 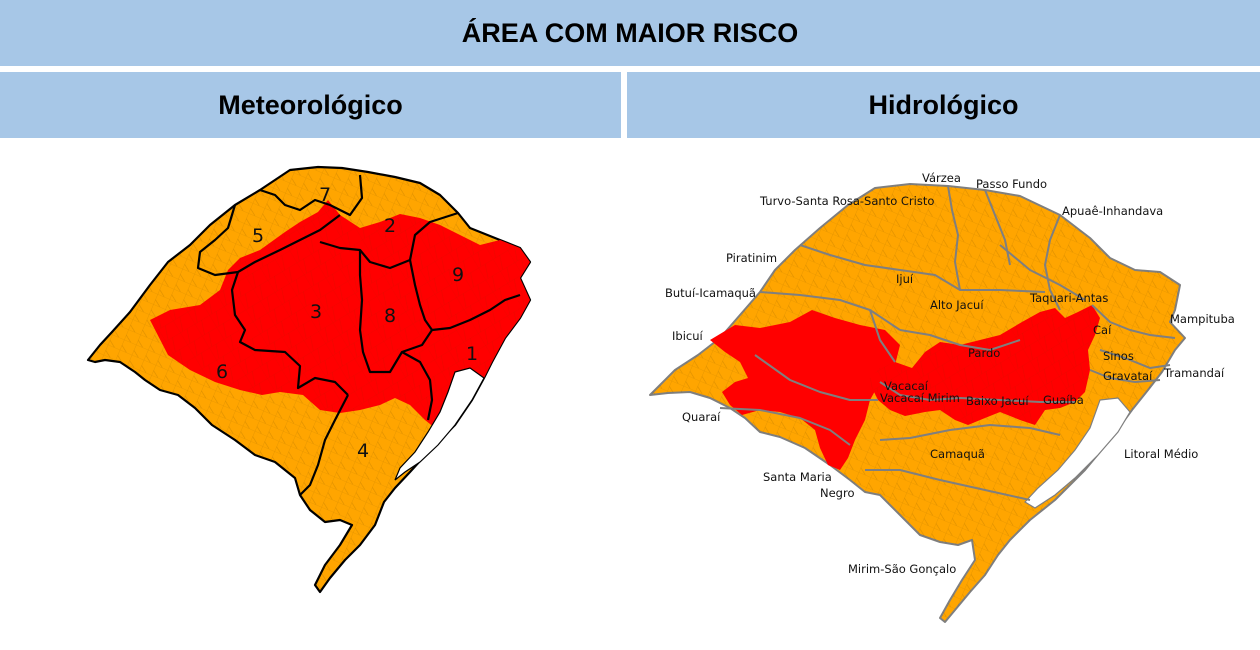 I want to click on region-4-label: 4, so click(x=363, y=451).